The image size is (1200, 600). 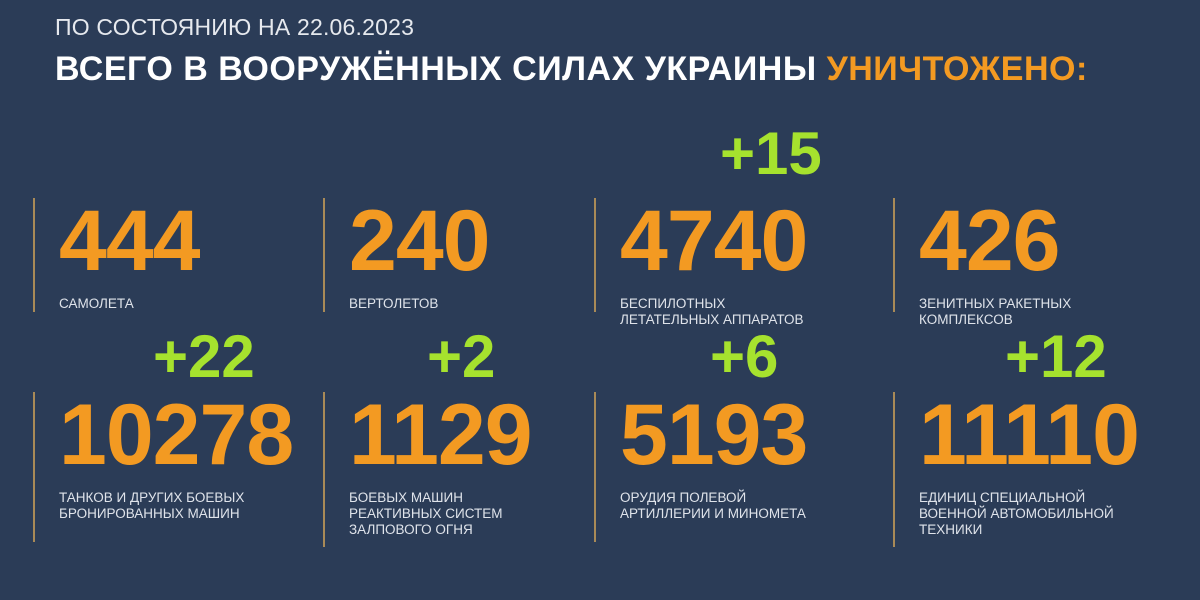 I want to click on stat-label-line: БРОНИРОВАННЫХ МАШИН, so click(x=149, y=513).